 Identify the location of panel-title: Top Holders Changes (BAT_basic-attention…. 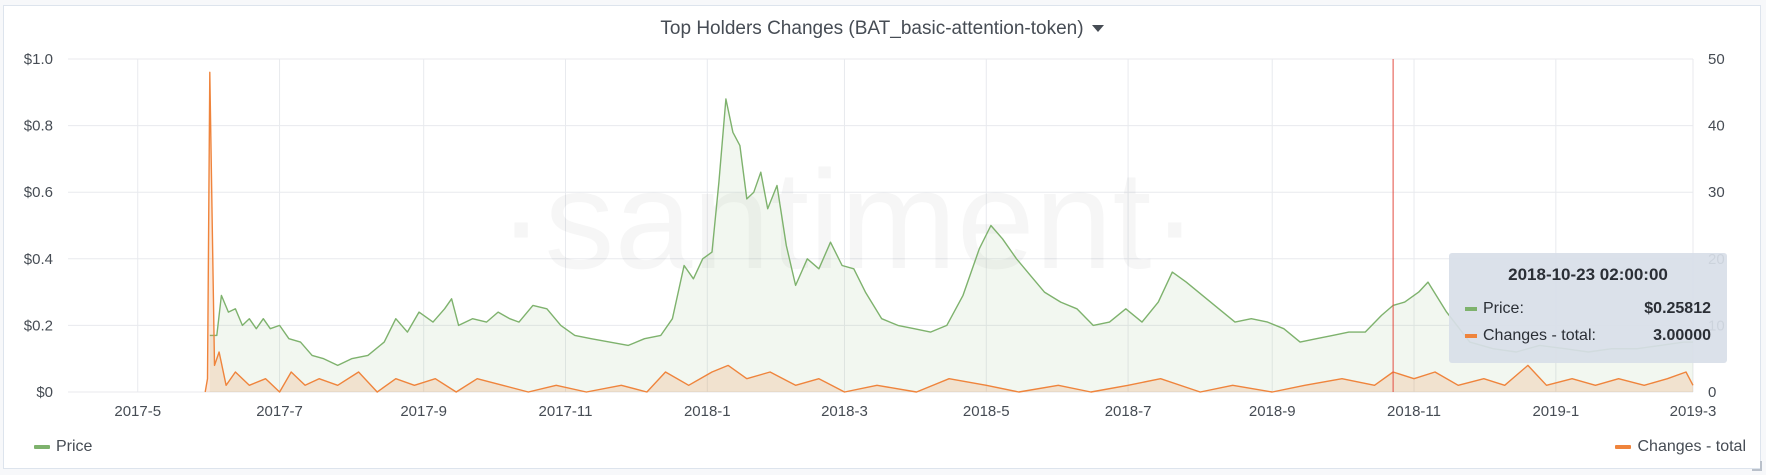
(872, 28).